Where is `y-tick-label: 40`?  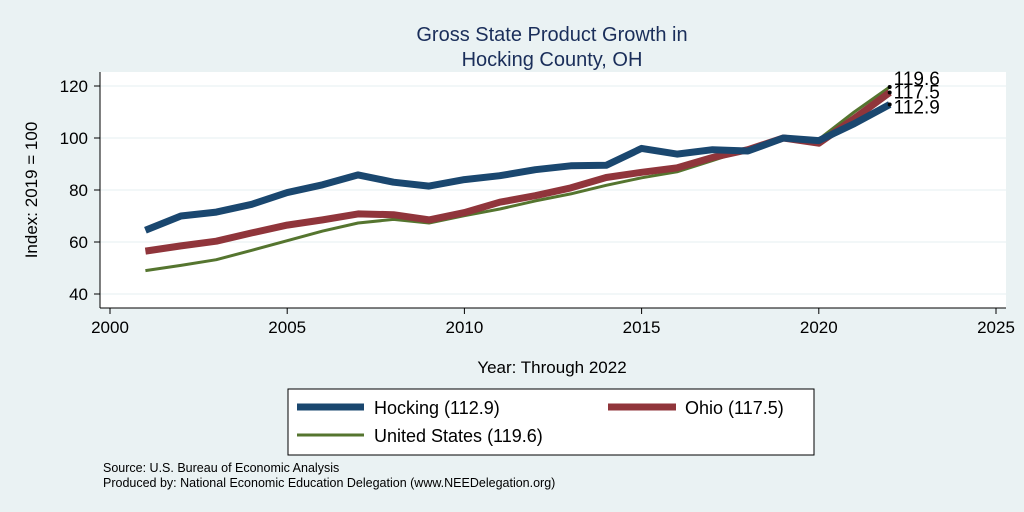
y-tick-label: 40 is located at coordinates (78, 294).